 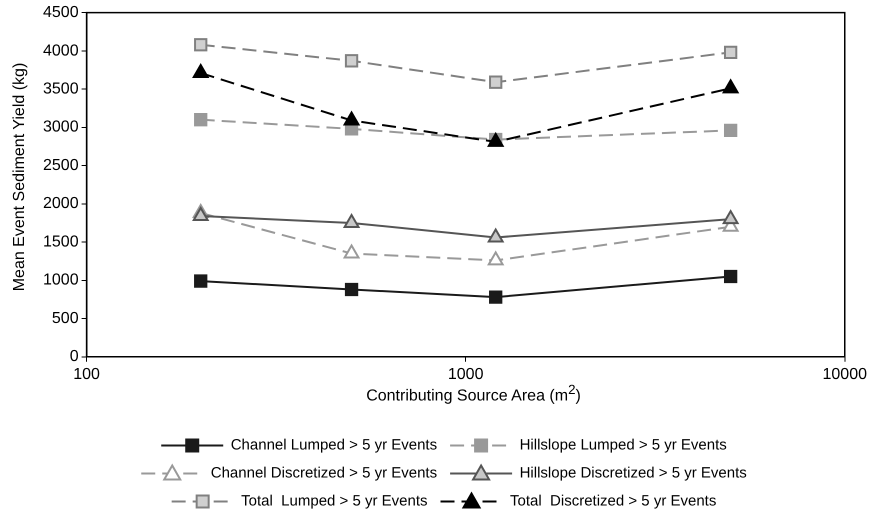 What do you see at coordinates (324, 473) in the screenshot?
I see `legend-label: Channel Discretized > 5 yr Events` at bounding box center [324, 473].